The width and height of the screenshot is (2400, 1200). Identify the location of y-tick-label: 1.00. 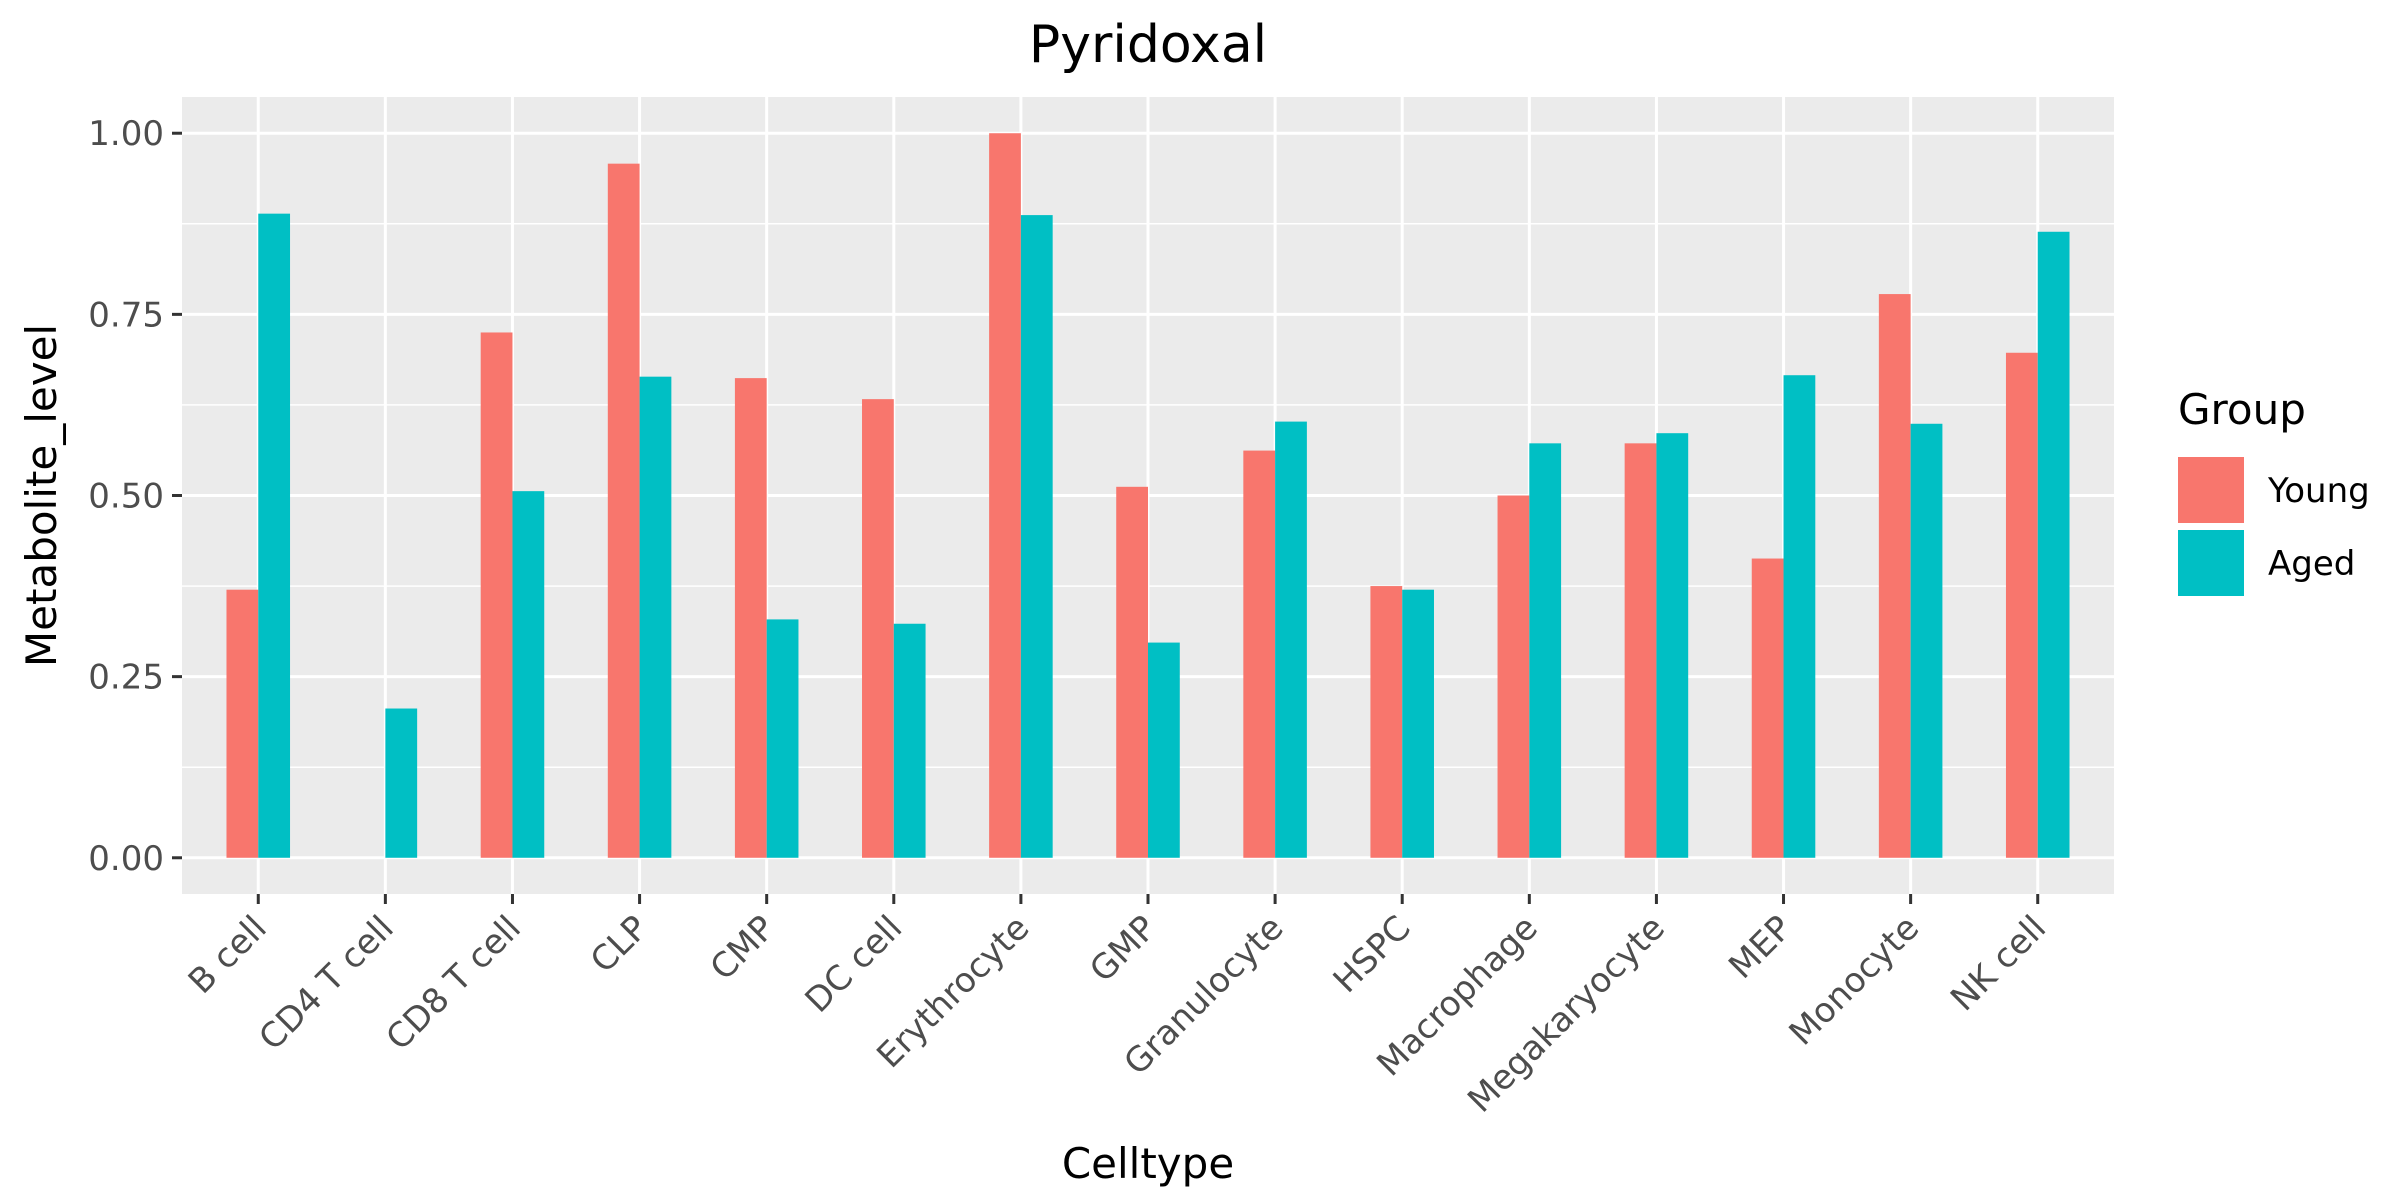
(126, 134).